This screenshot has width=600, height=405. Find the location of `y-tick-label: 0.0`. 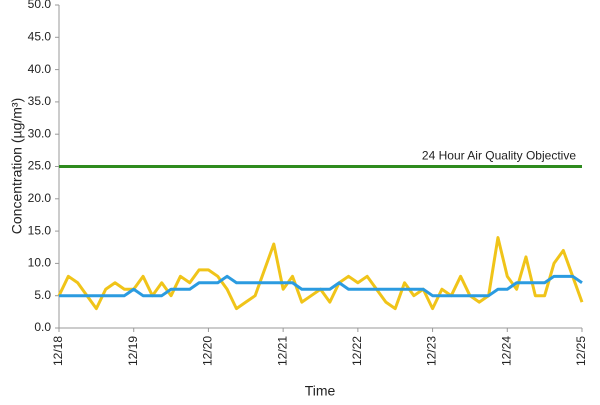

y-tick-label: 0.0 is located at coordinates (42, 327).